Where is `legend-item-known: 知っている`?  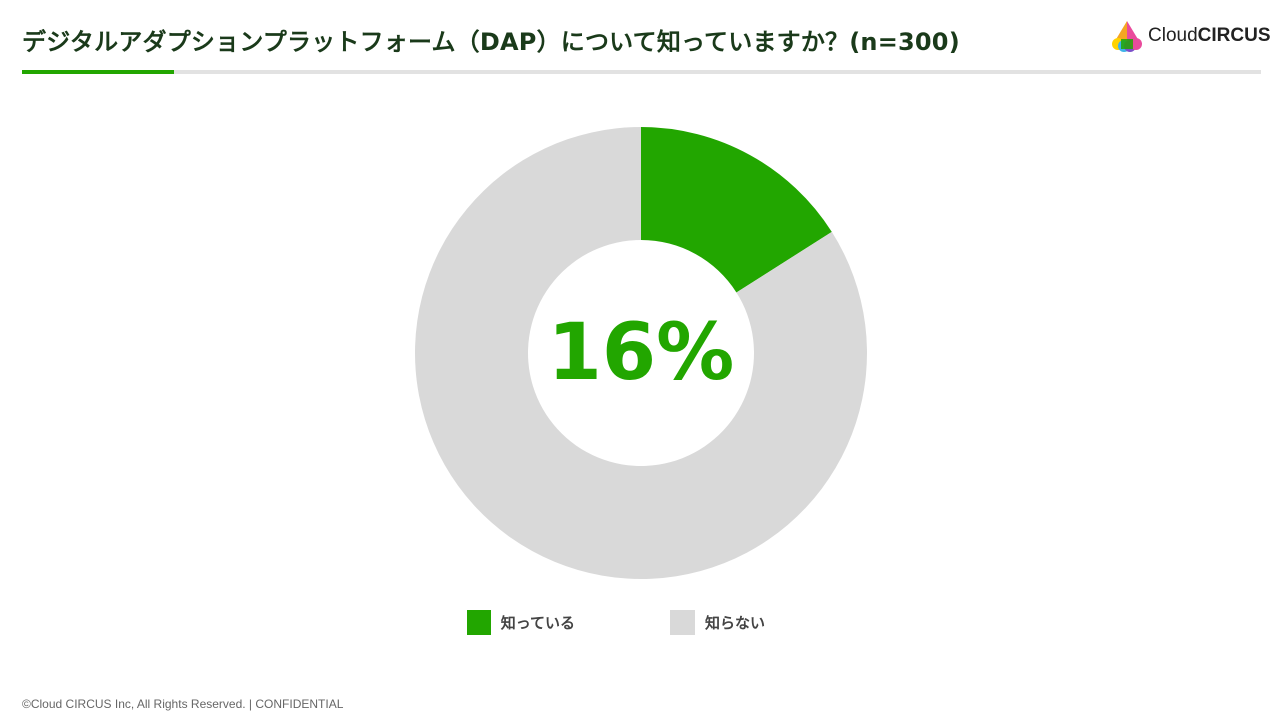
legend-item-known: 知っている is located at coordinates (521, 622).